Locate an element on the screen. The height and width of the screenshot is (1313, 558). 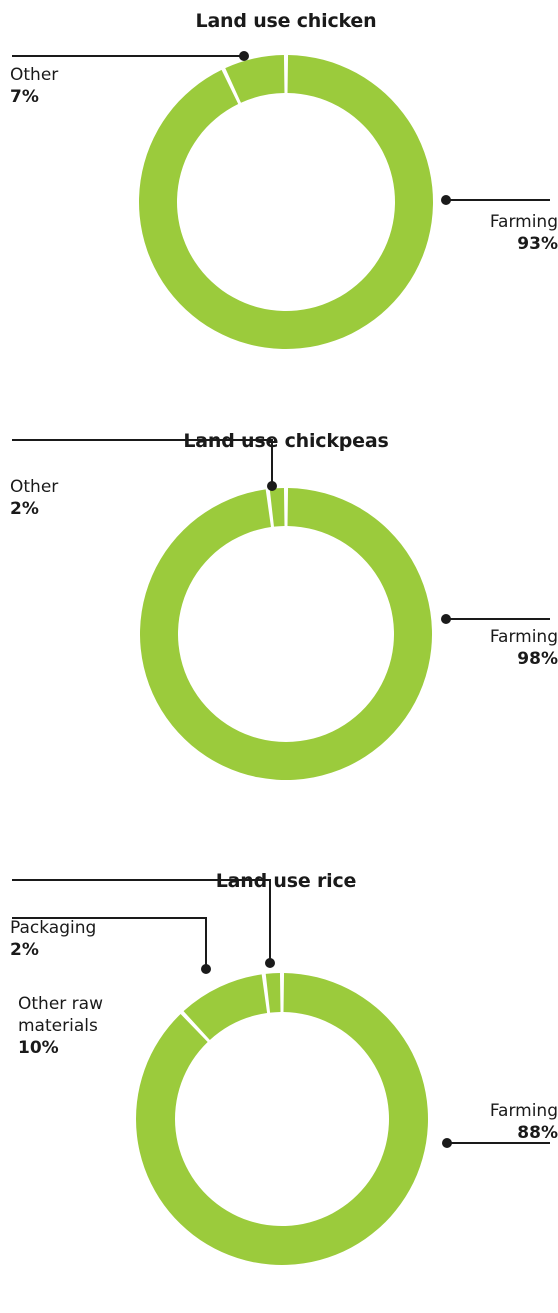
donut-slice-packaging is located at coordinates (273, 993).